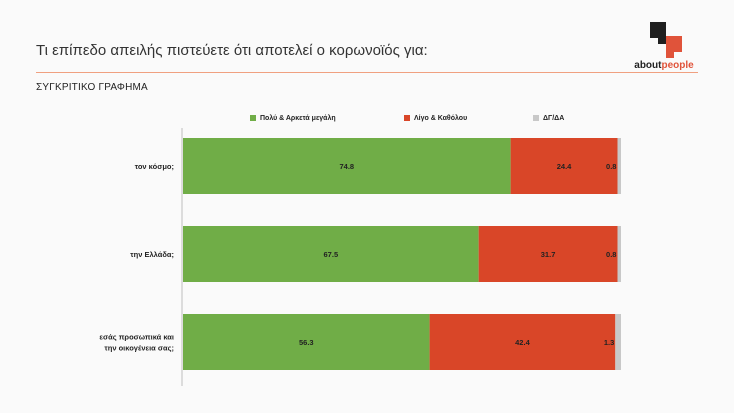 Image resolution: width=734 pixels, height=413 pixels. I want to click on data-label-high-1: 67.5, so click(331, 254).